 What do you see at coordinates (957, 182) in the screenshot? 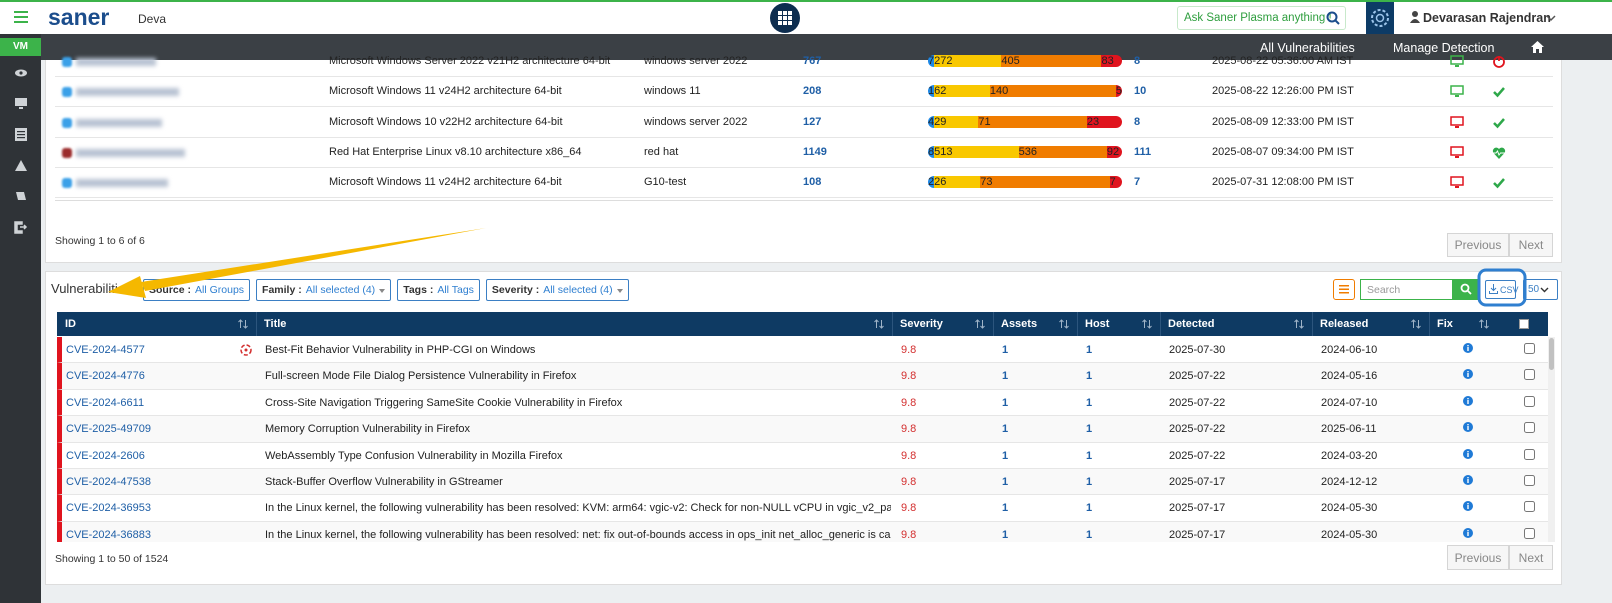
I see `severity-segment: 26` at bounding box center [957, 182].